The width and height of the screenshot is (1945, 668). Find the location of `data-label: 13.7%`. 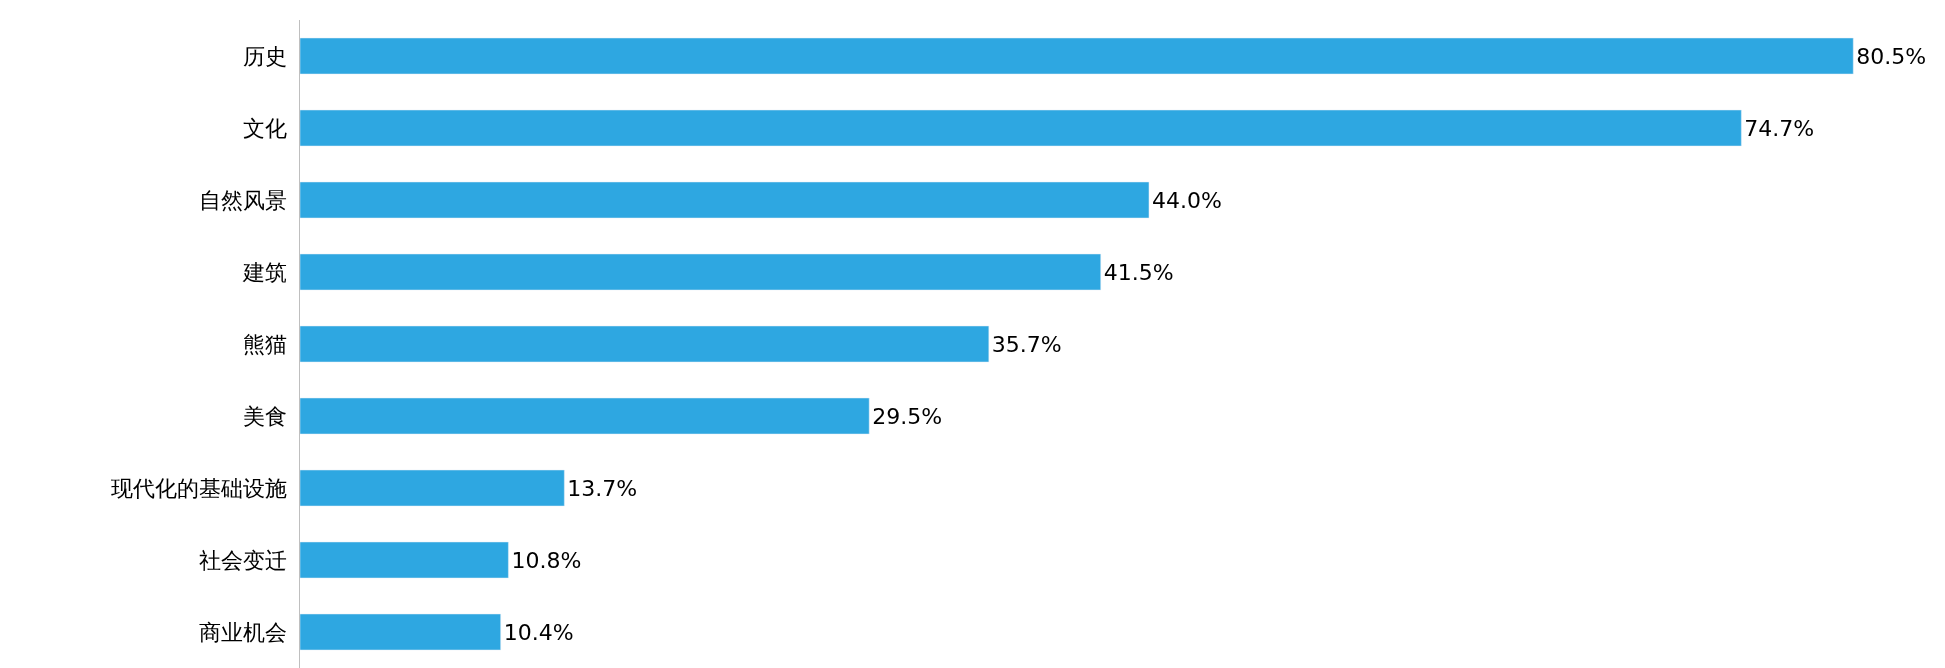

data-label: 13.7% is located at coordinates (602, 488).